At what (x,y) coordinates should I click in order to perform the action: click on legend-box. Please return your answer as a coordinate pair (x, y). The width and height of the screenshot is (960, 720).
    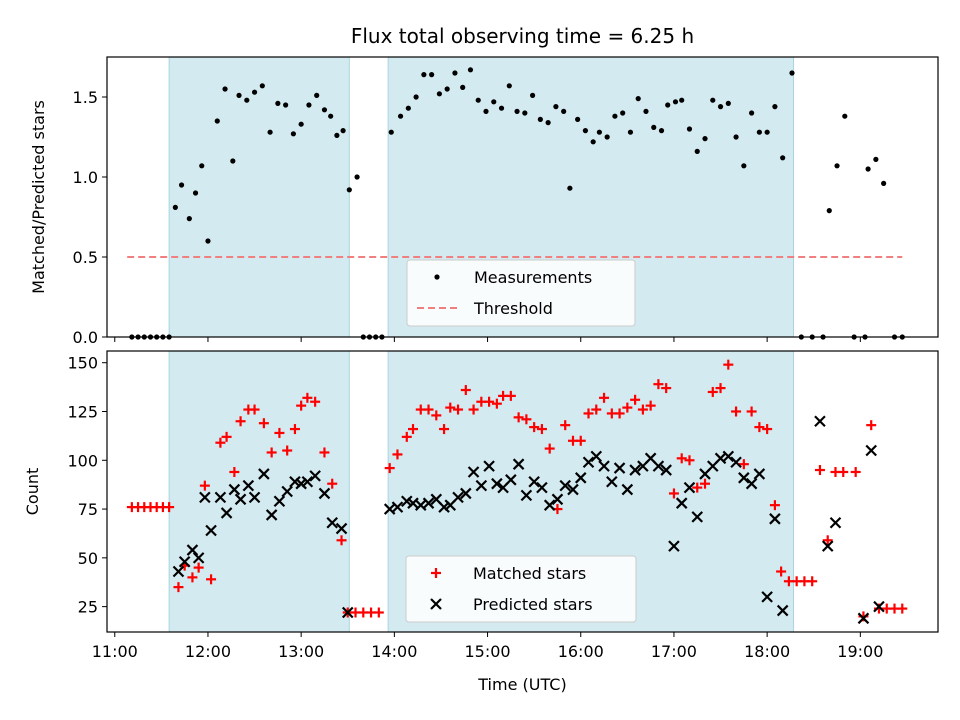
    Looking at the image, I should click on (521, 293).